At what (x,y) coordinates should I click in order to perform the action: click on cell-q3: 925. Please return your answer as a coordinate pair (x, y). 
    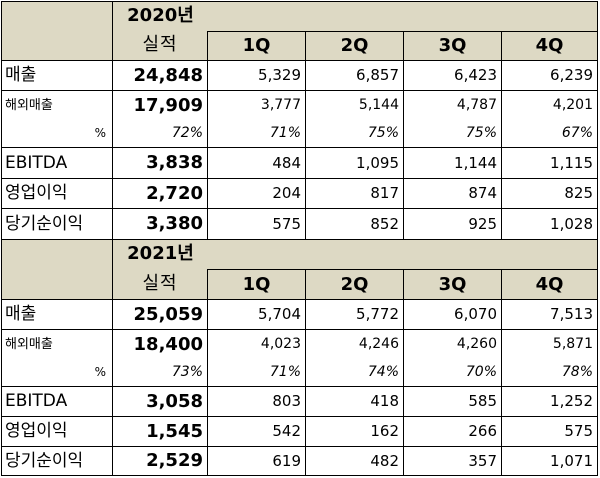
    Looking at the image, I should click on (452, 223).